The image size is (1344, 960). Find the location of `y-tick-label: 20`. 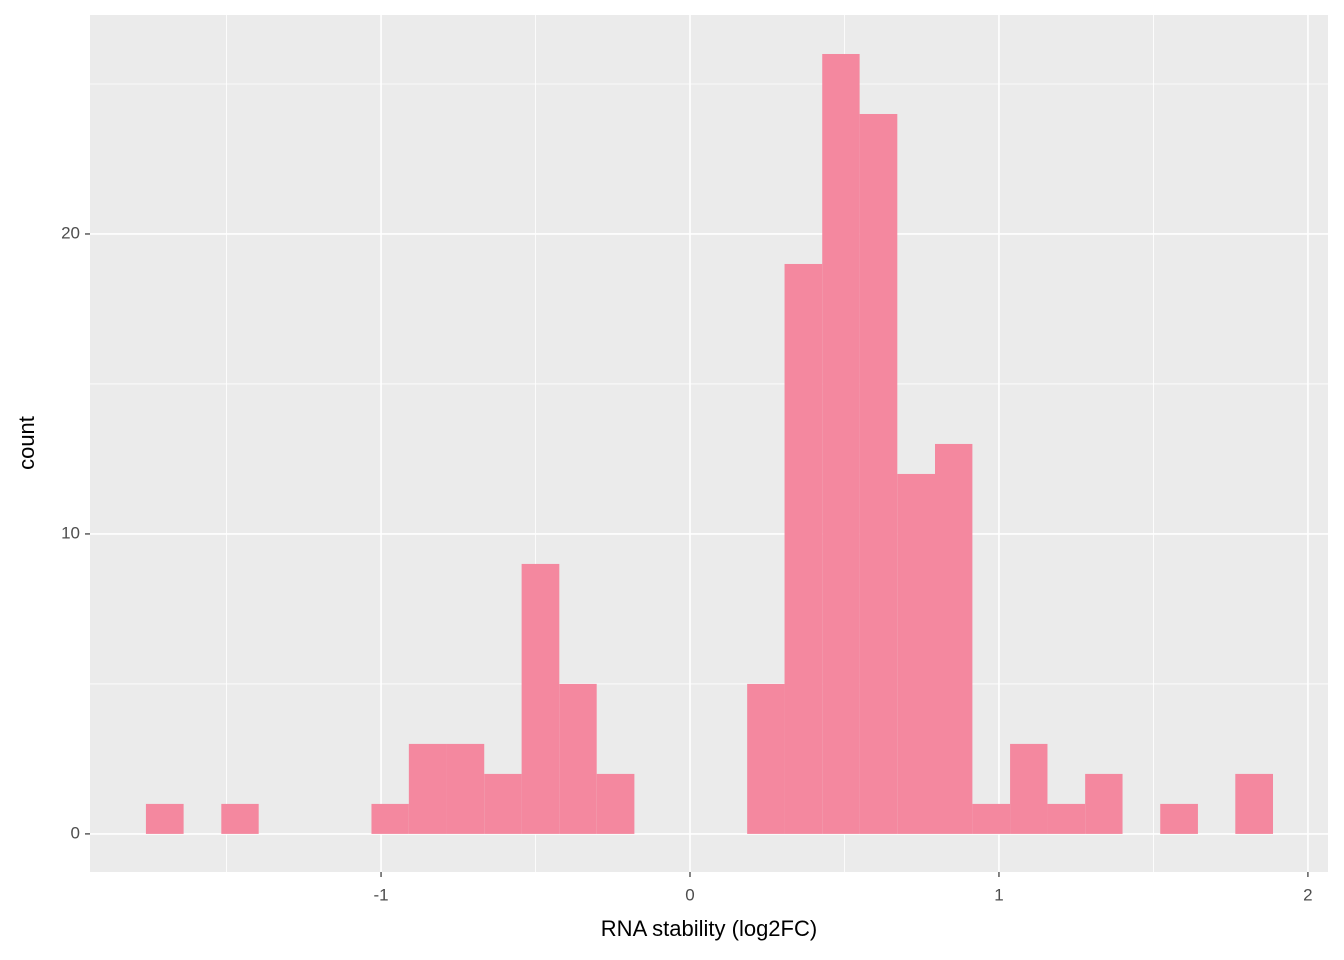

y-tick-label: 20 is located at coordinates (70, 232).